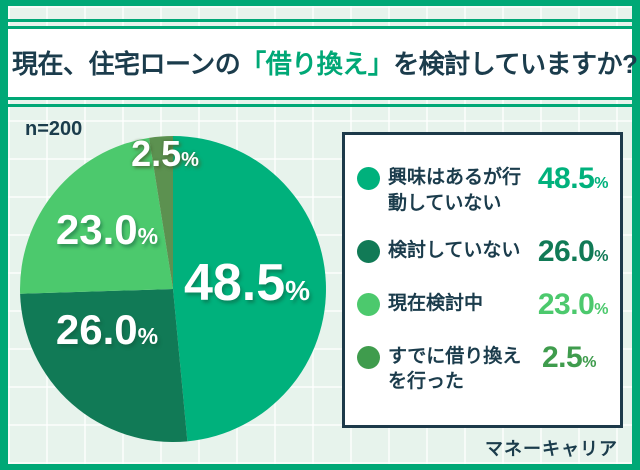  Describe the element at coordinates (454, 251) in the screenshot. I see `legend-label: 検討していない` at that location.